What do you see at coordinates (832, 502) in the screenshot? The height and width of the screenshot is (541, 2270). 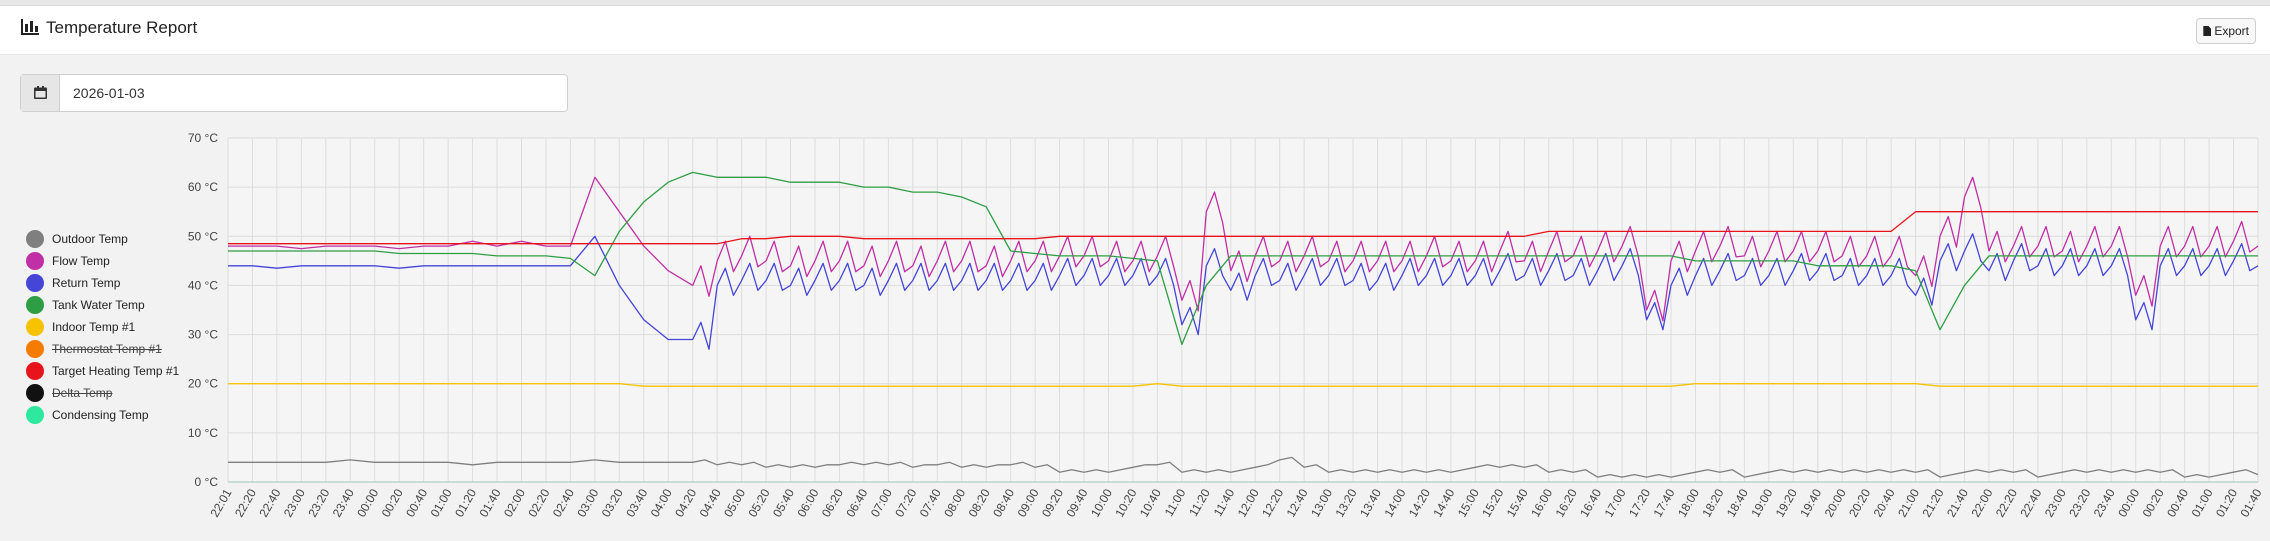 I see `x-tick-label: 06:20` at bounding box center [832, 502].